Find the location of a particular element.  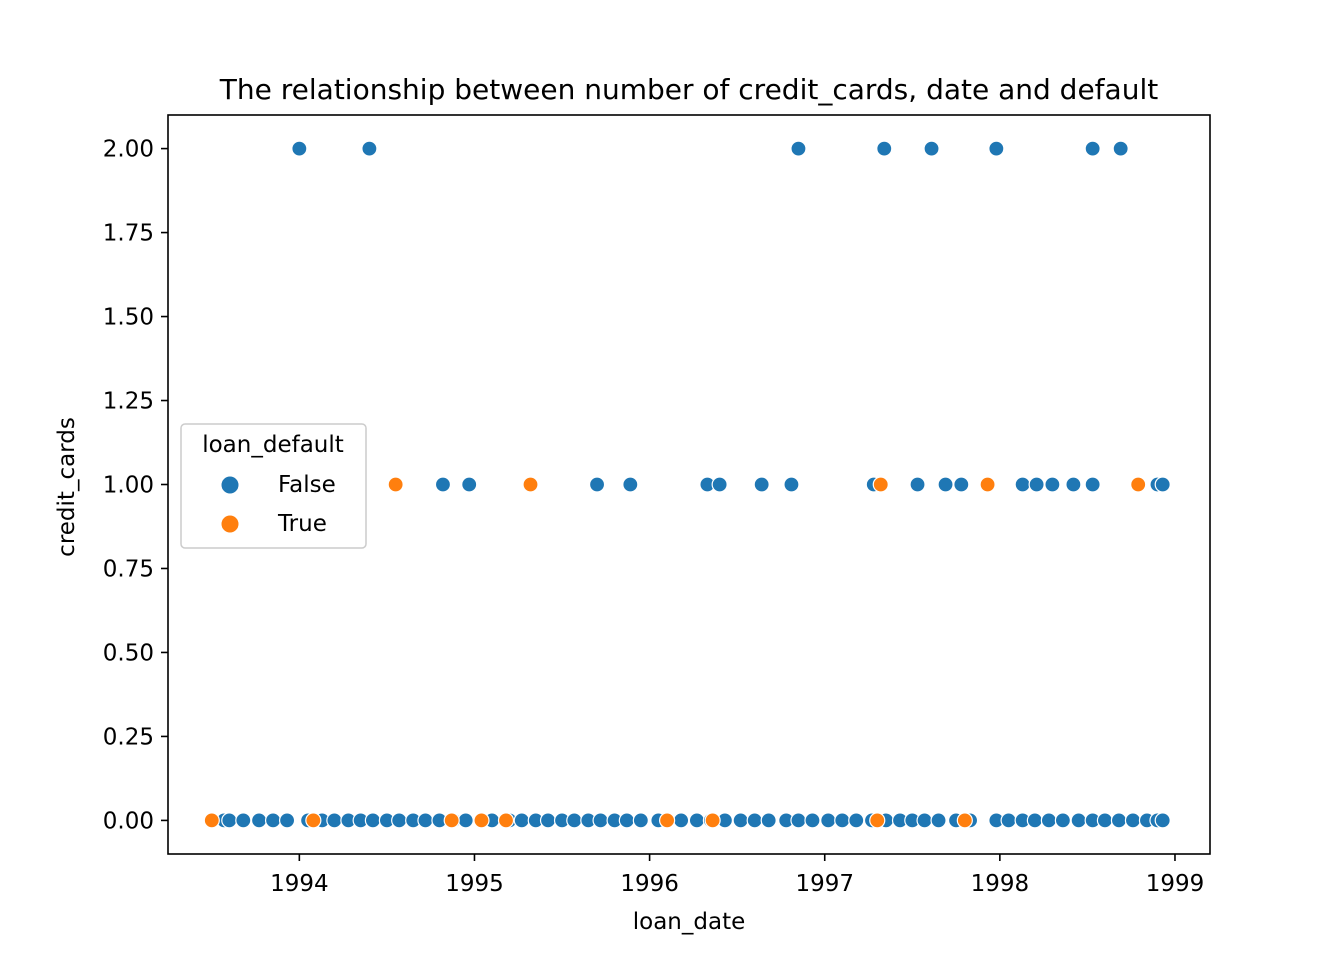

legend: loan_default False True is located at coordinates (273, 486).